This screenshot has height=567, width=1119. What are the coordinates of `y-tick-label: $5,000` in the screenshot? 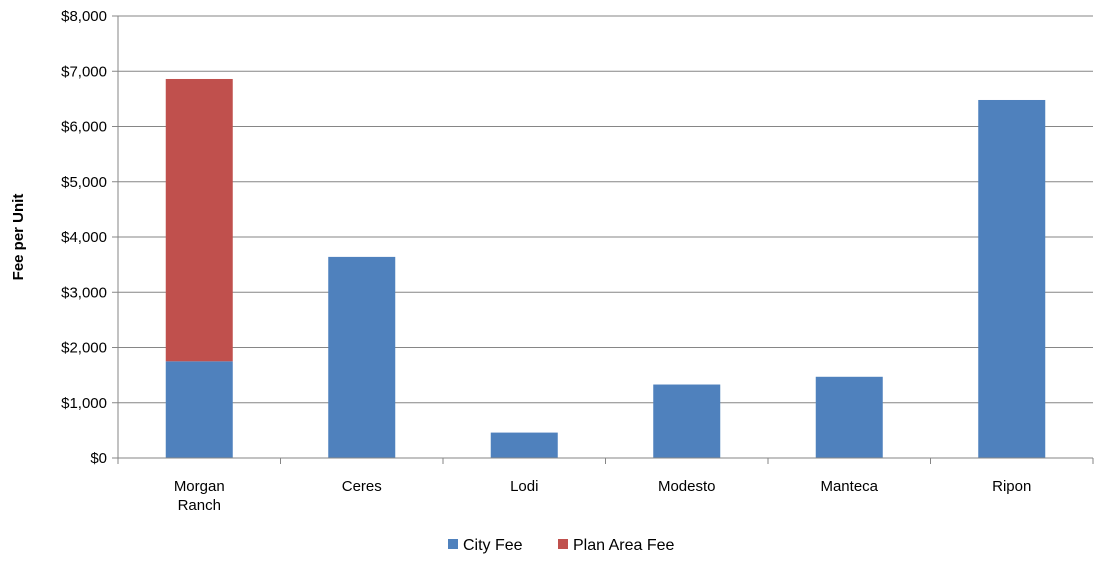 It's located at (84, 182).